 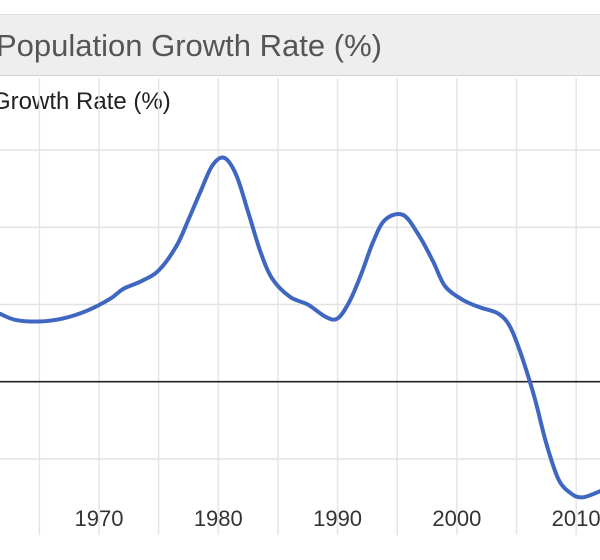 I want to click on x-tick-label-1990: 1990, so click(x=337, y=518).